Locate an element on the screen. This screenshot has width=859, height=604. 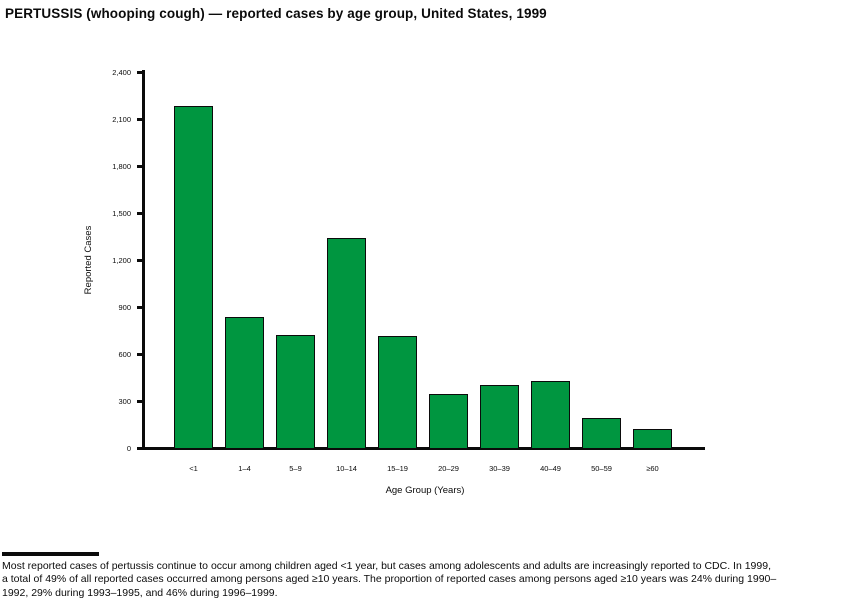
x-axis-title: Age Group (Years) is located at coordinates (425, 490).